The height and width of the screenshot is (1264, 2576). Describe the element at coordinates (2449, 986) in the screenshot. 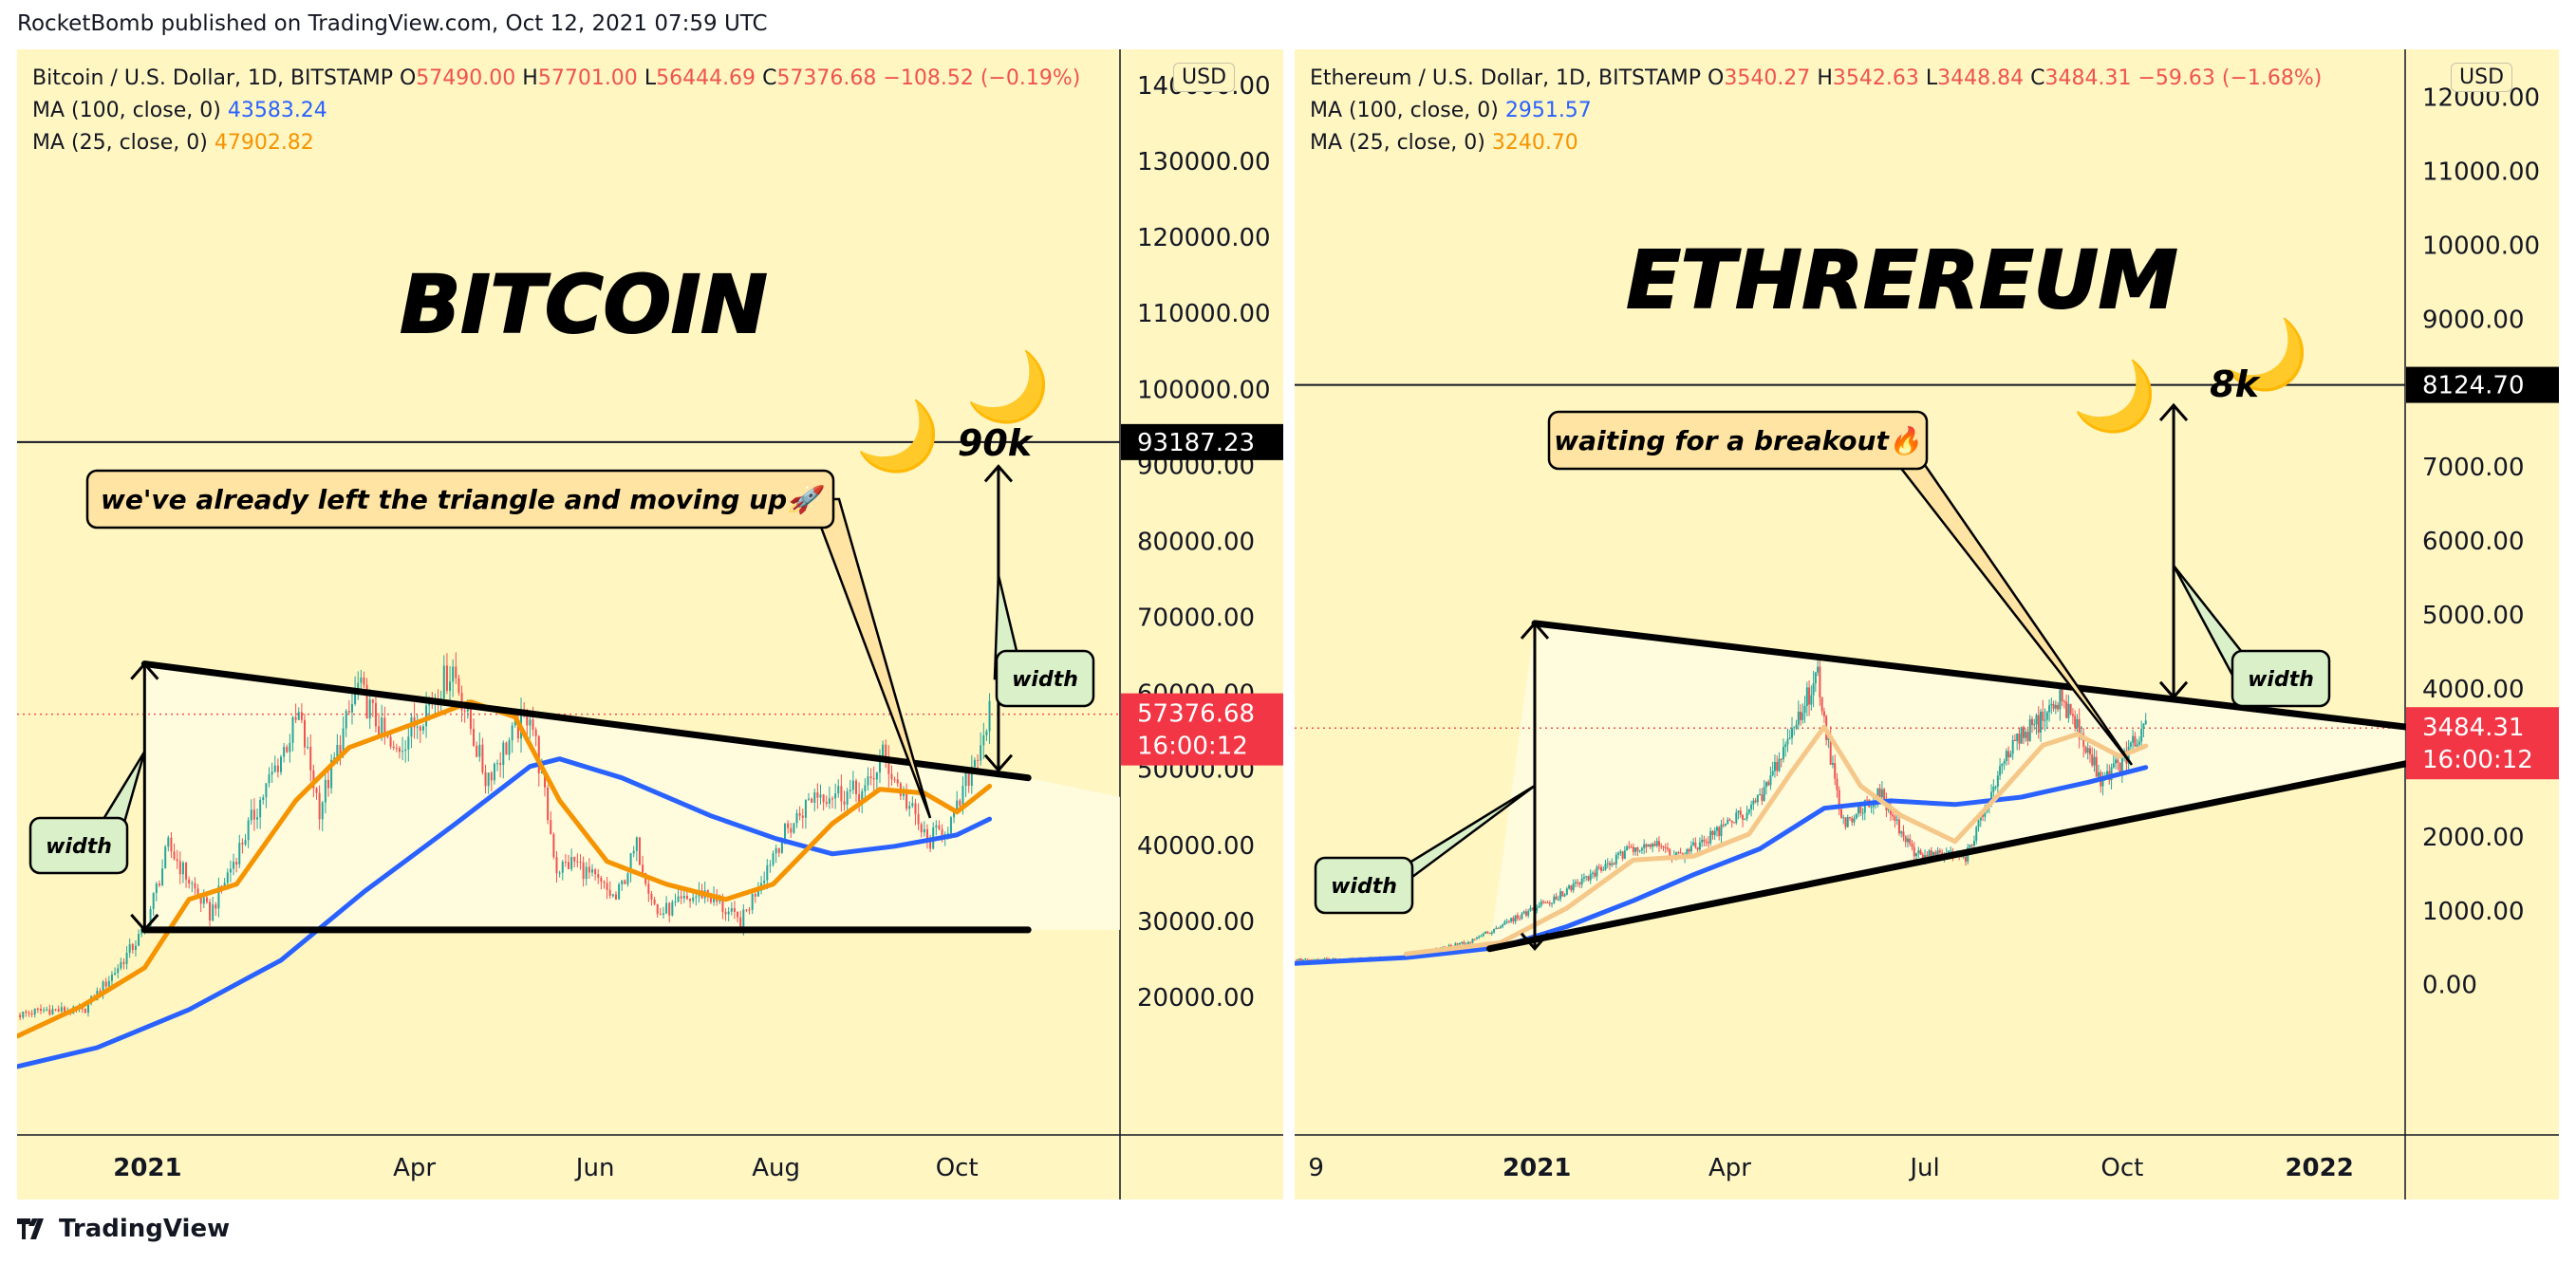

I see `y-tick-label: 0.00` at that location.